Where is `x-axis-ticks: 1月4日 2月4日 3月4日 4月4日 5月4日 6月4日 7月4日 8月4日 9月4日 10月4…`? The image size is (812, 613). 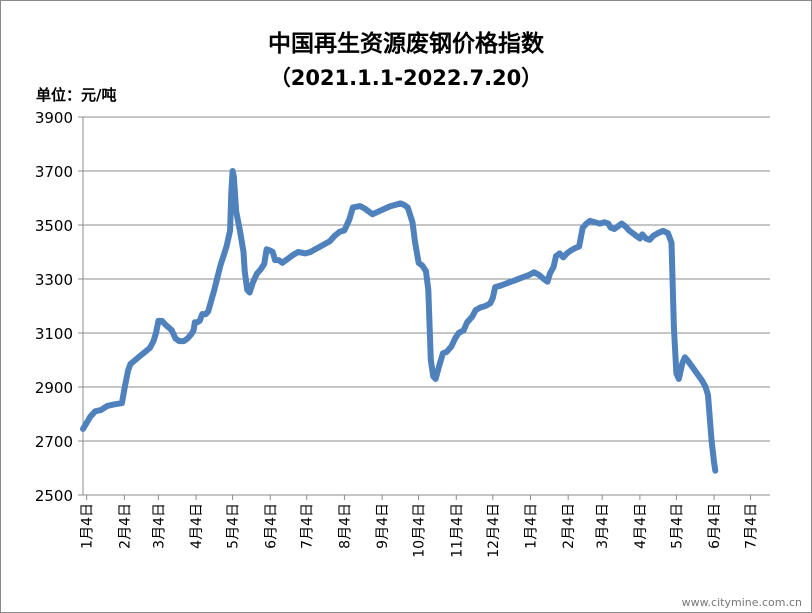 x-axis-ticks: 1月4日 2月4日 3月4日 4月4日 5月4日 6月4日 7月4日 8月4日 9月4日 10月4… is located at coordinates (420, 526).